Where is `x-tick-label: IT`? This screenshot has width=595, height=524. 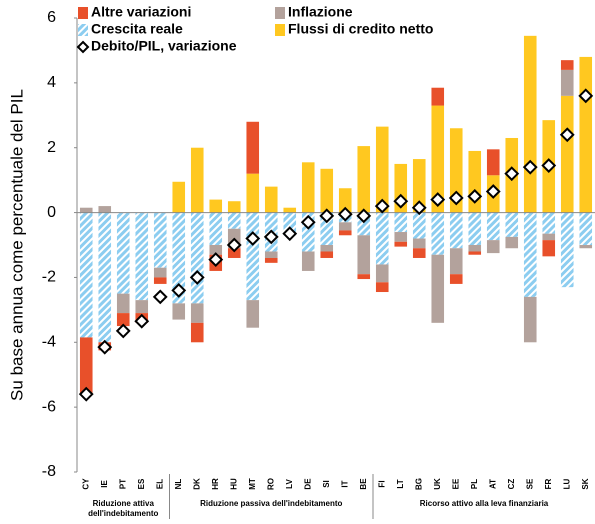 x-tick-label: IT is located at coordinates (344, 483).